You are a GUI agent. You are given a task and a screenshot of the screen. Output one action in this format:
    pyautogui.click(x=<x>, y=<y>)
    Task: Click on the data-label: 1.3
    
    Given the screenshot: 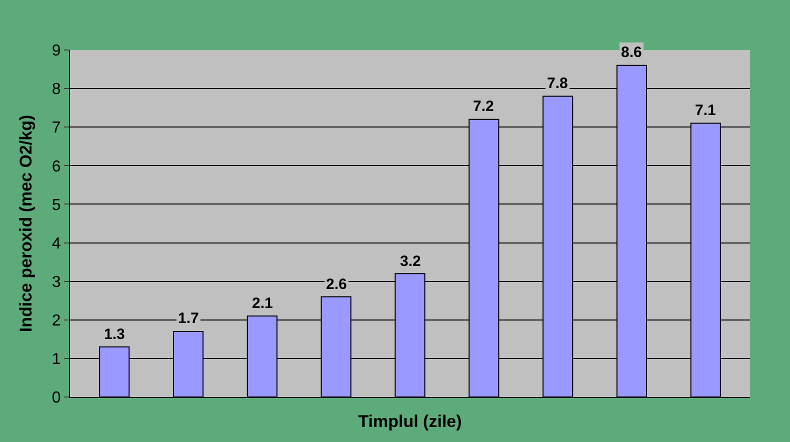 What is the action you would take?
    pyautogui.click(x=114, y=334)
    